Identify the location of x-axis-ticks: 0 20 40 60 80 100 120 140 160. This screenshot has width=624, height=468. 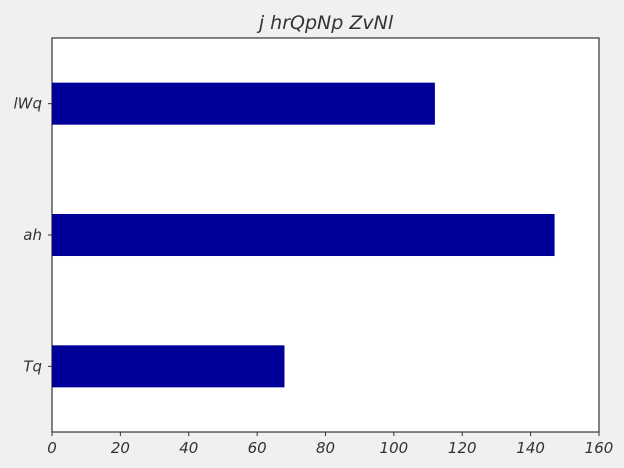
(330, 444).